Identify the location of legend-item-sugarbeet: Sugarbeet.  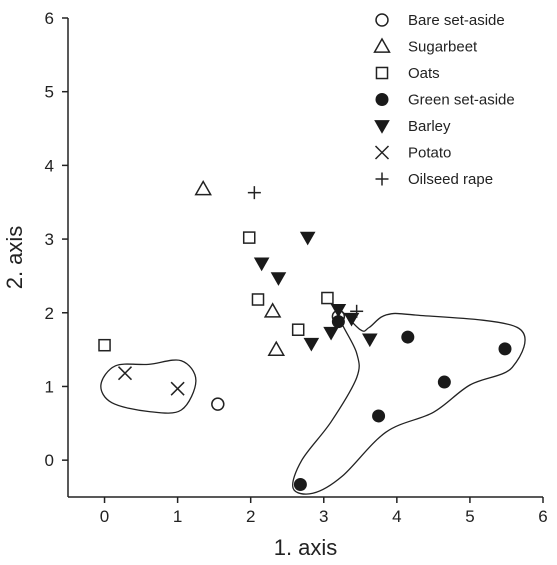
(425, 46).